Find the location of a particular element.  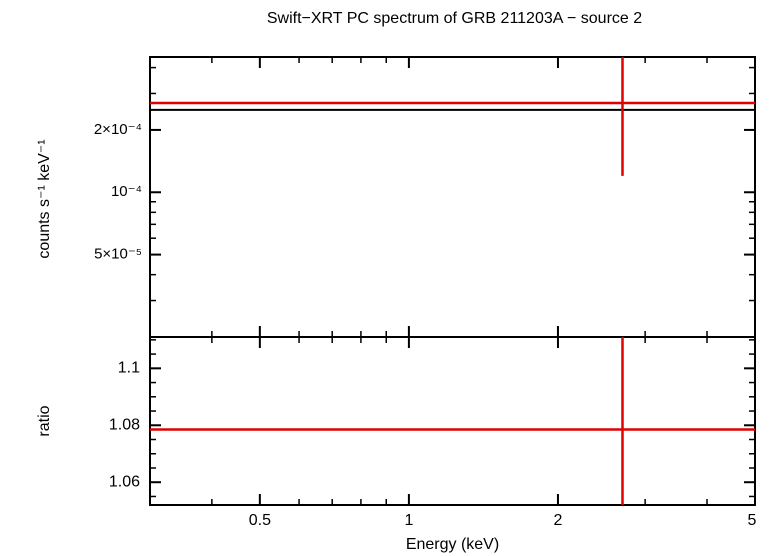

x-axis-label: Energy (keV) is located at coordinates (452, 544).